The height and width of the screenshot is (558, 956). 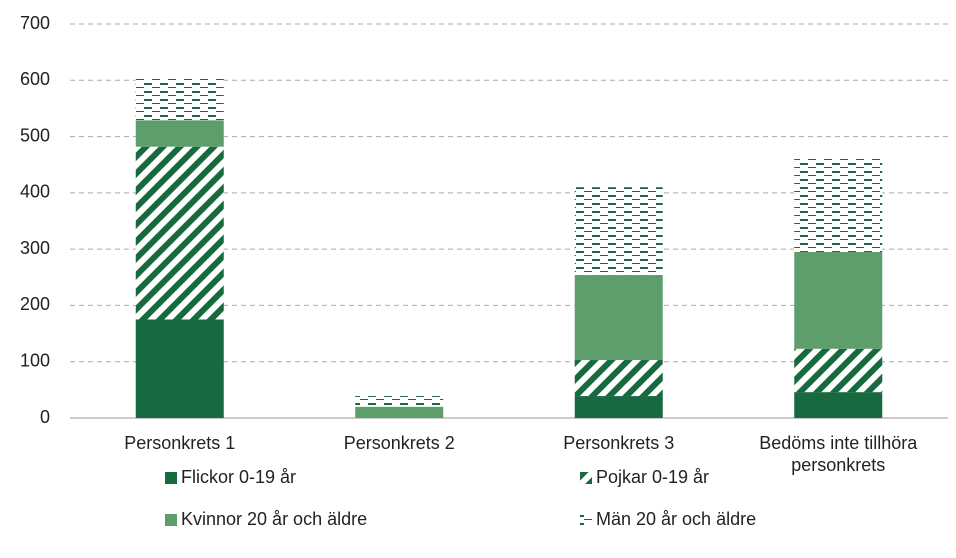 What do you see at coordinates (35, 79) in the screenshot?
I see `y-tick-label: 600` at bounding box center [35, 79].